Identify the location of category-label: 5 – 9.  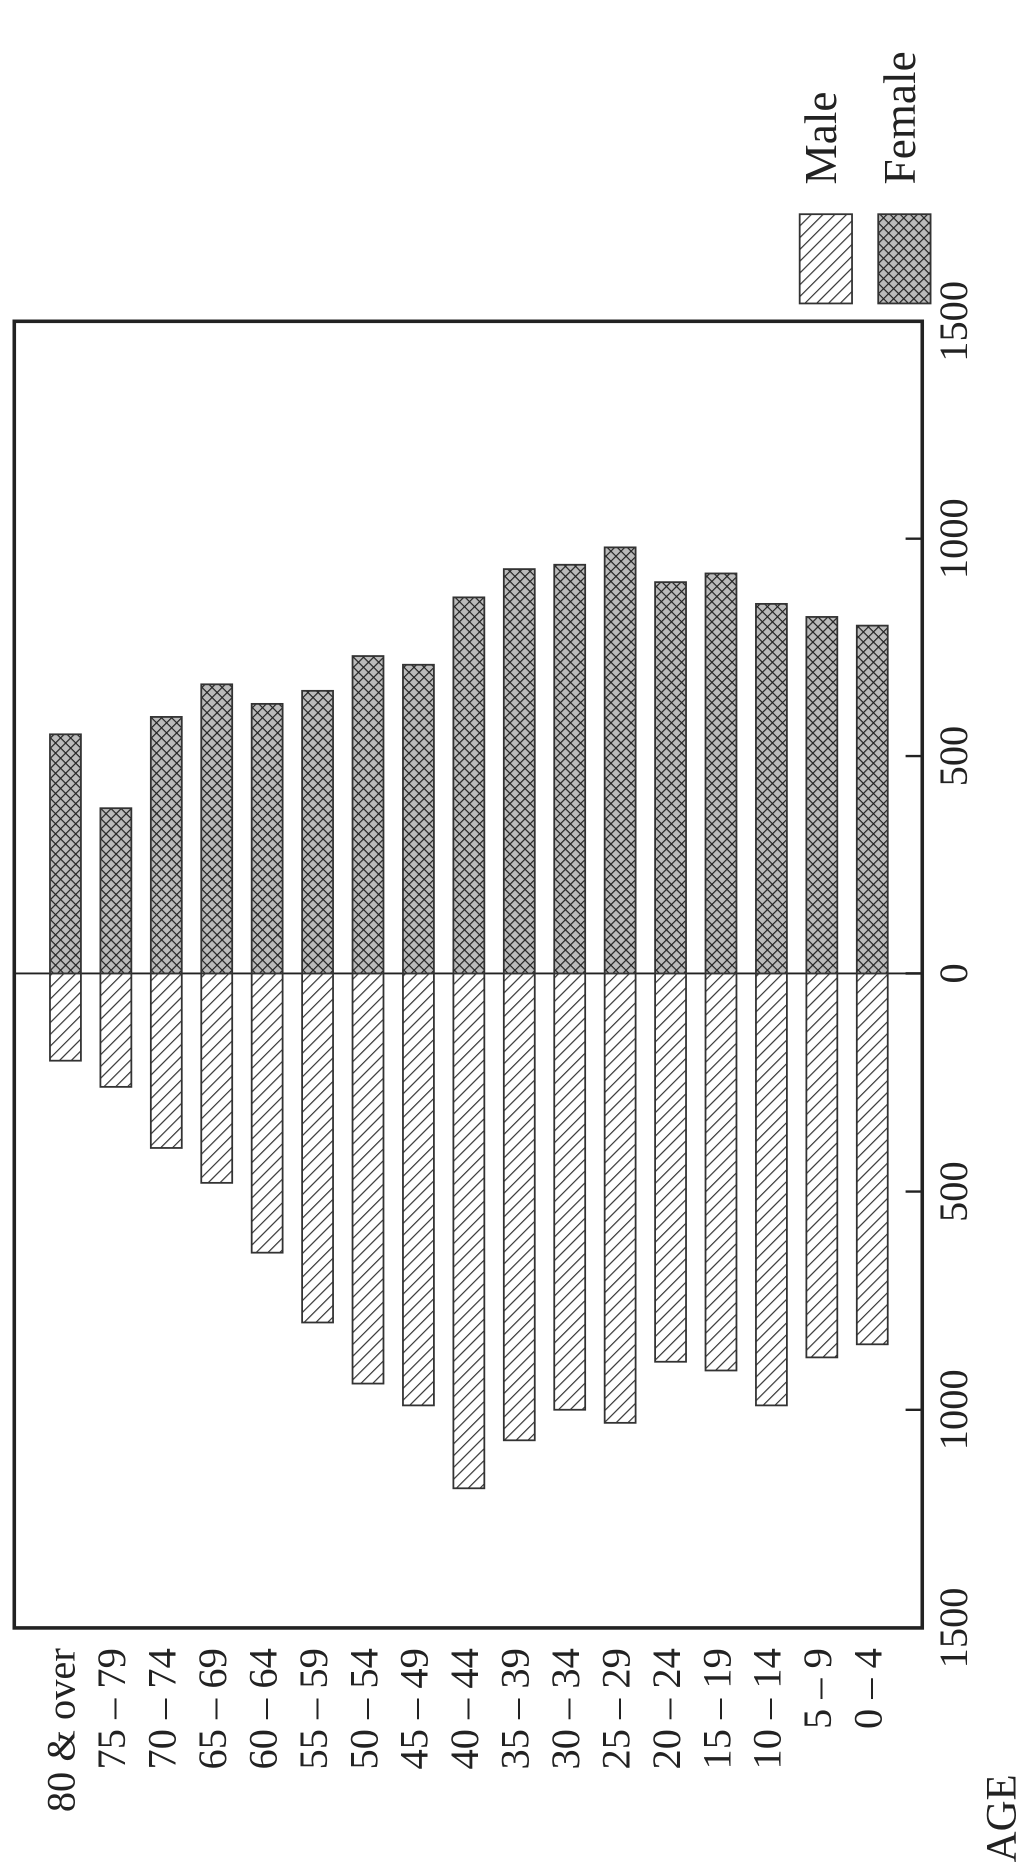
(817, 1688).